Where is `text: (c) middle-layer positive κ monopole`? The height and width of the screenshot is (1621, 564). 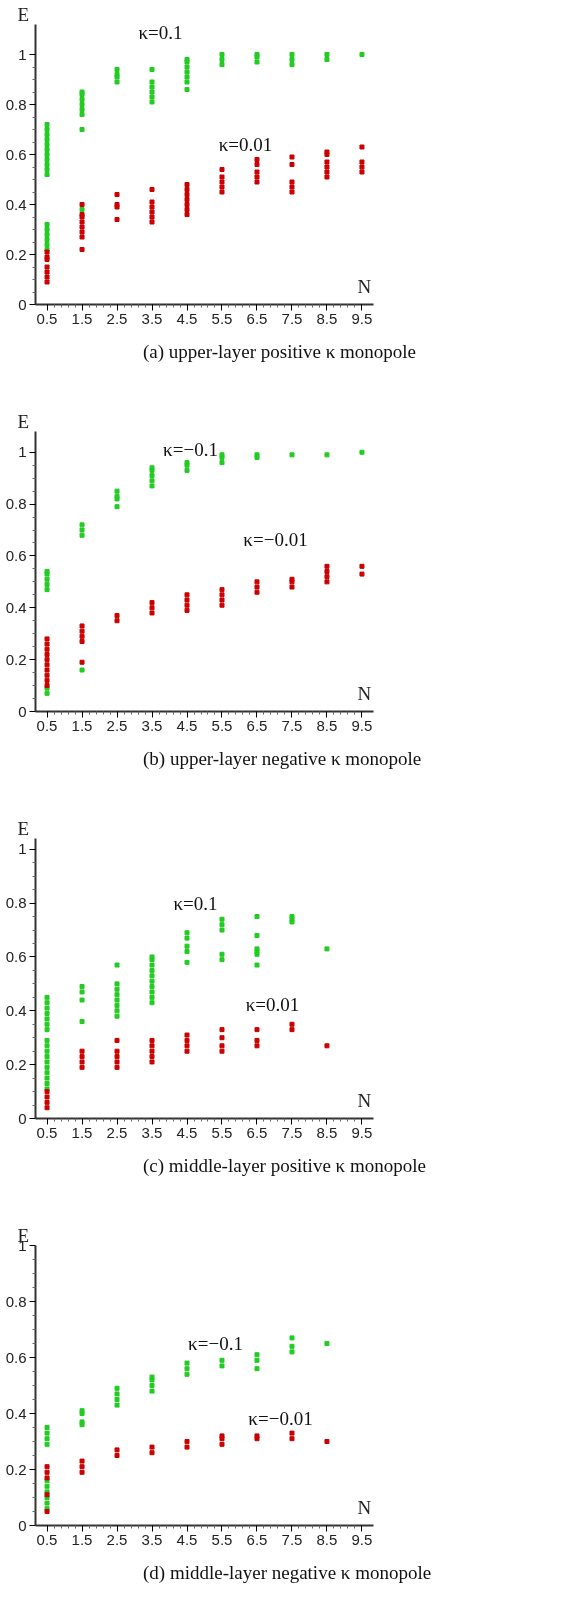 text: (c) middle-layer positive κ monopole is located at coordinates (284, 1166).